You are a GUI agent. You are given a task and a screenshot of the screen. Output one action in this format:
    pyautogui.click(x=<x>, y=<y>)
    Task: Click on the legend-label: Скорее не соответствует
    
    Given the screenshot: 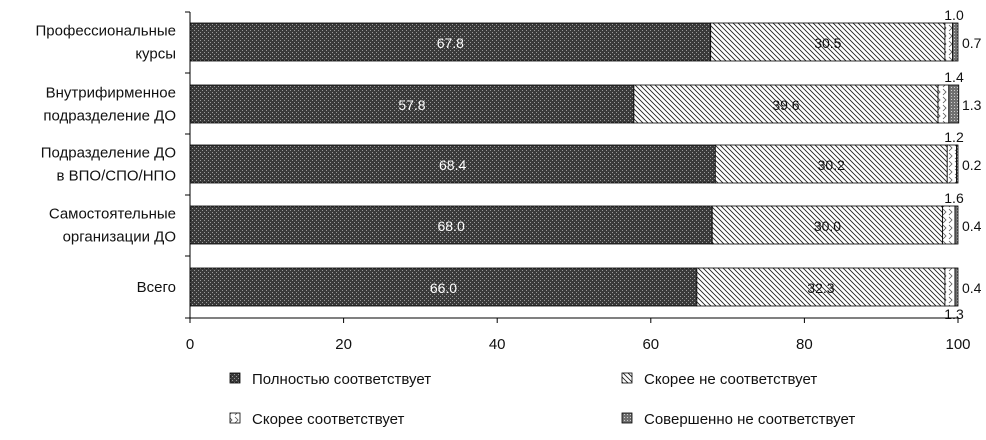 What is the action you would take?
    pyautogui.click(x=730, y=379)
    